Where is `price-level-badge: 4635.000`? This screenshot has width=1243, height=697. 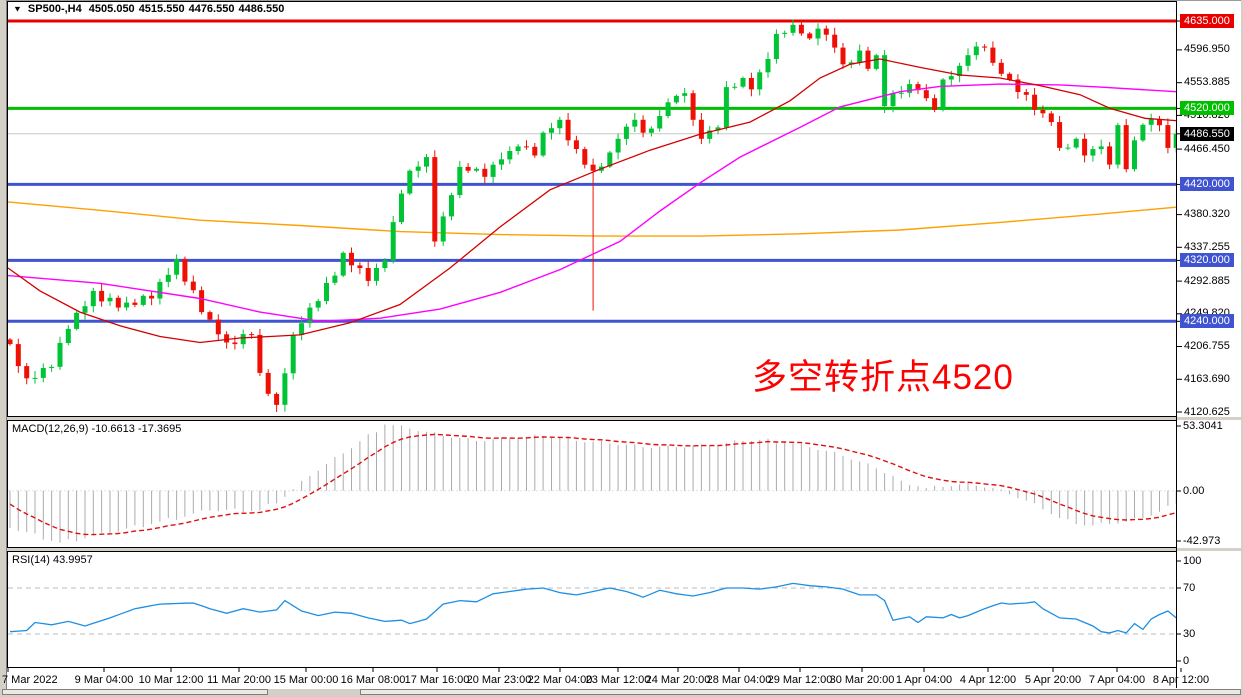
price-level-badge: 4635.000 is located at coordinates (1207, 21).